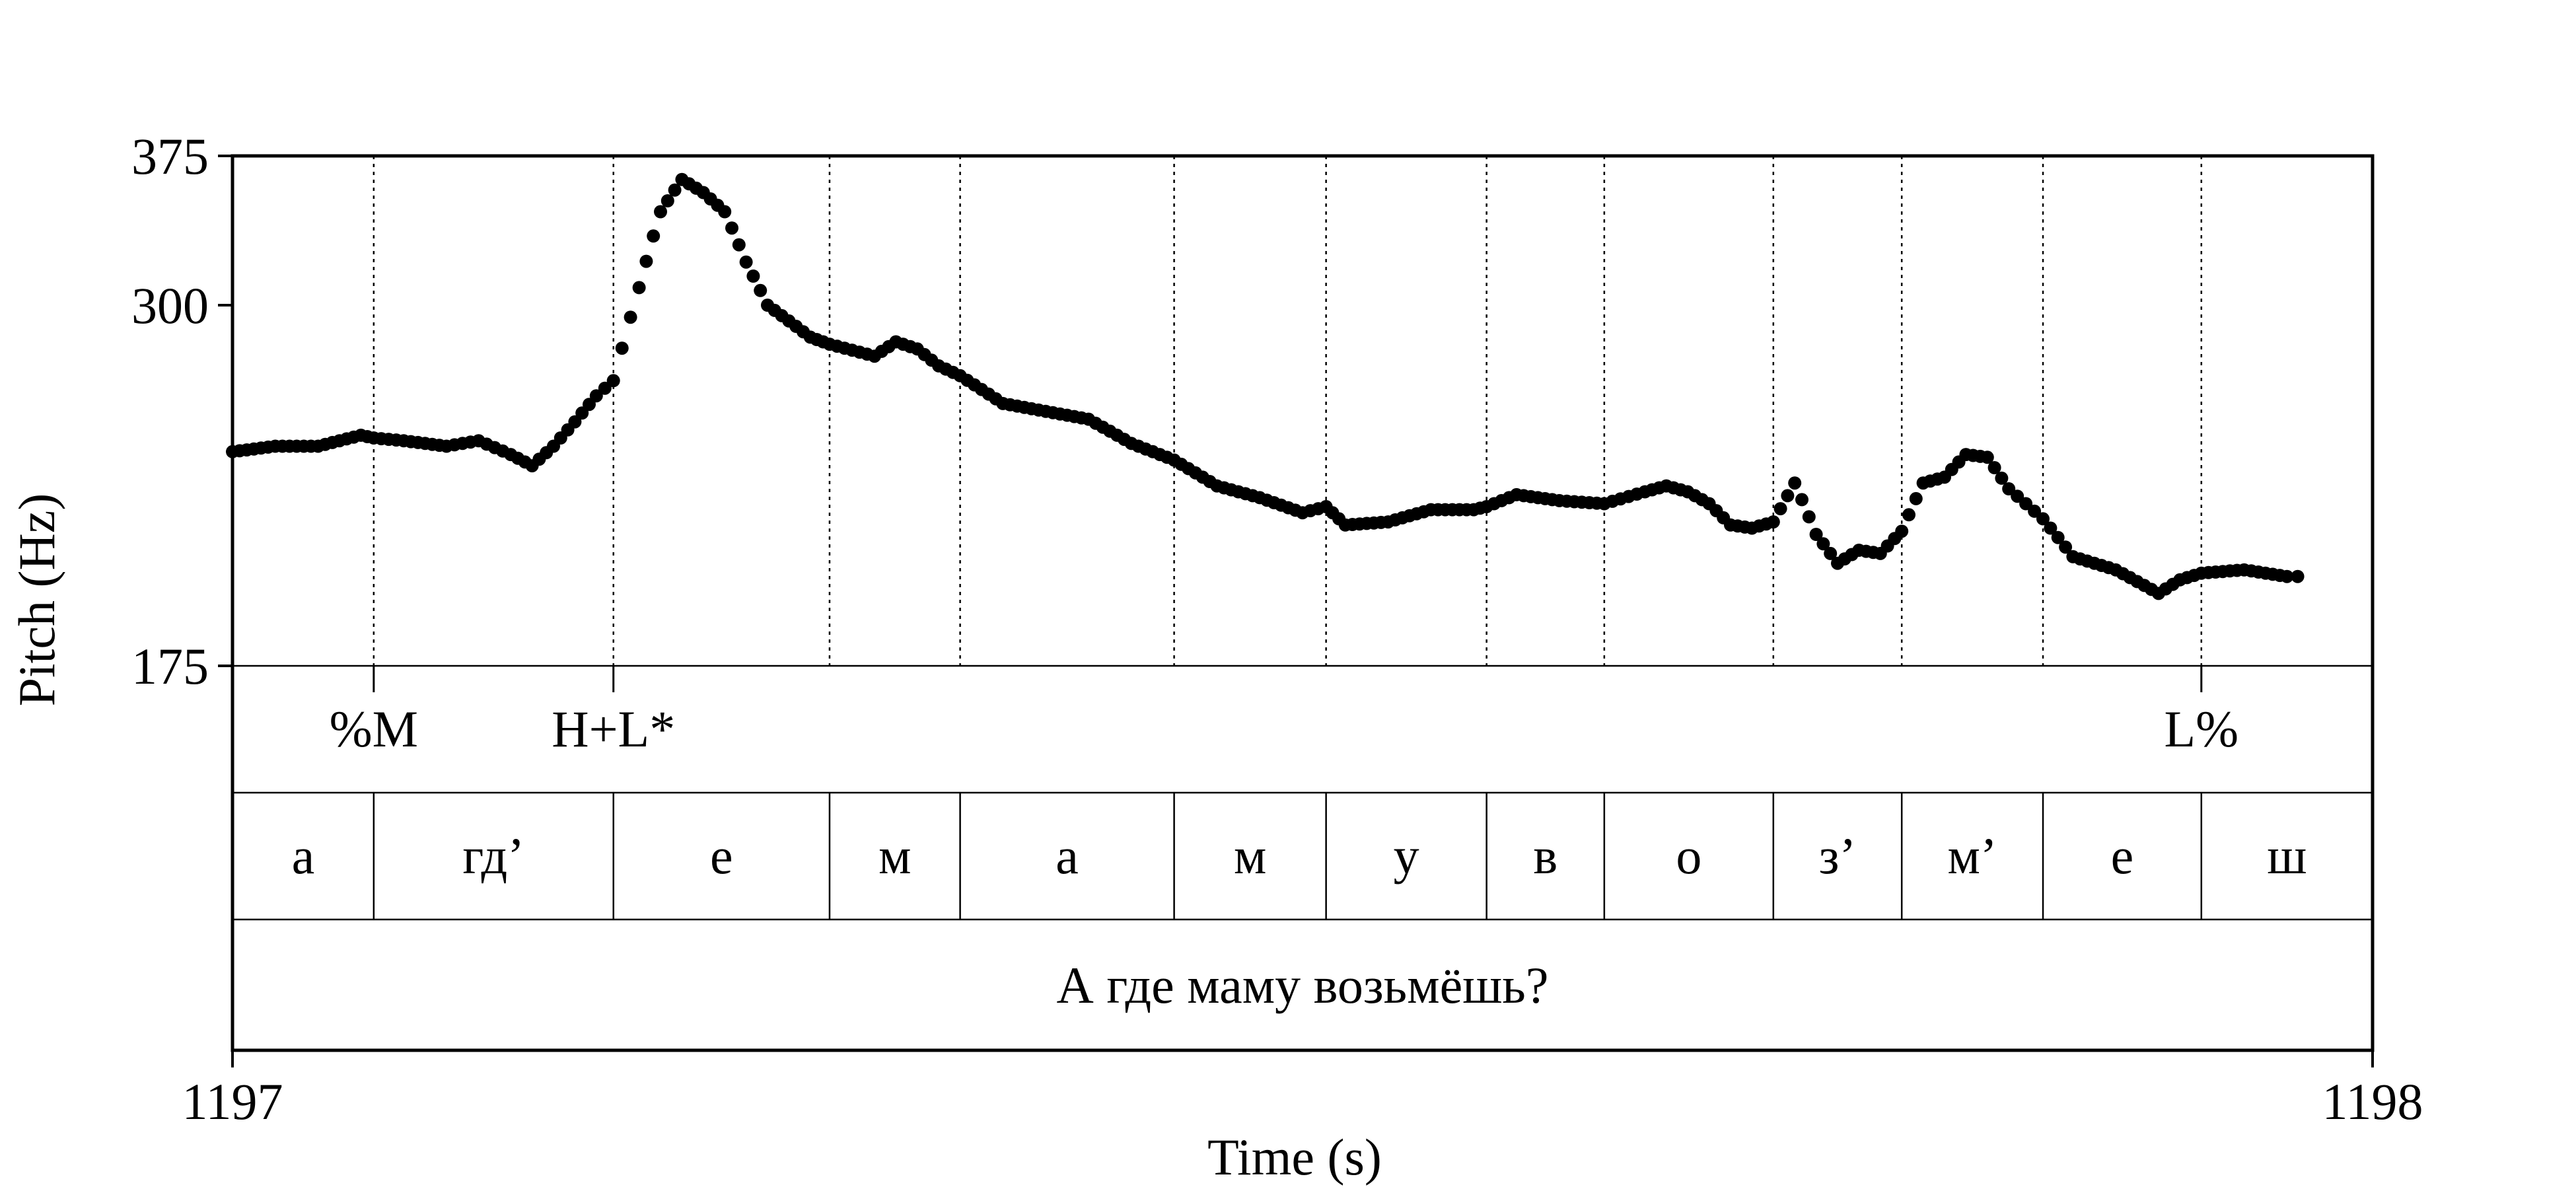 The height and width of the screenshot is (1189, 2576). What do you see at coordinates (1250, 855) in the screenshot?
I see `segment-label-5: м` at bounding box center [1250, 855].